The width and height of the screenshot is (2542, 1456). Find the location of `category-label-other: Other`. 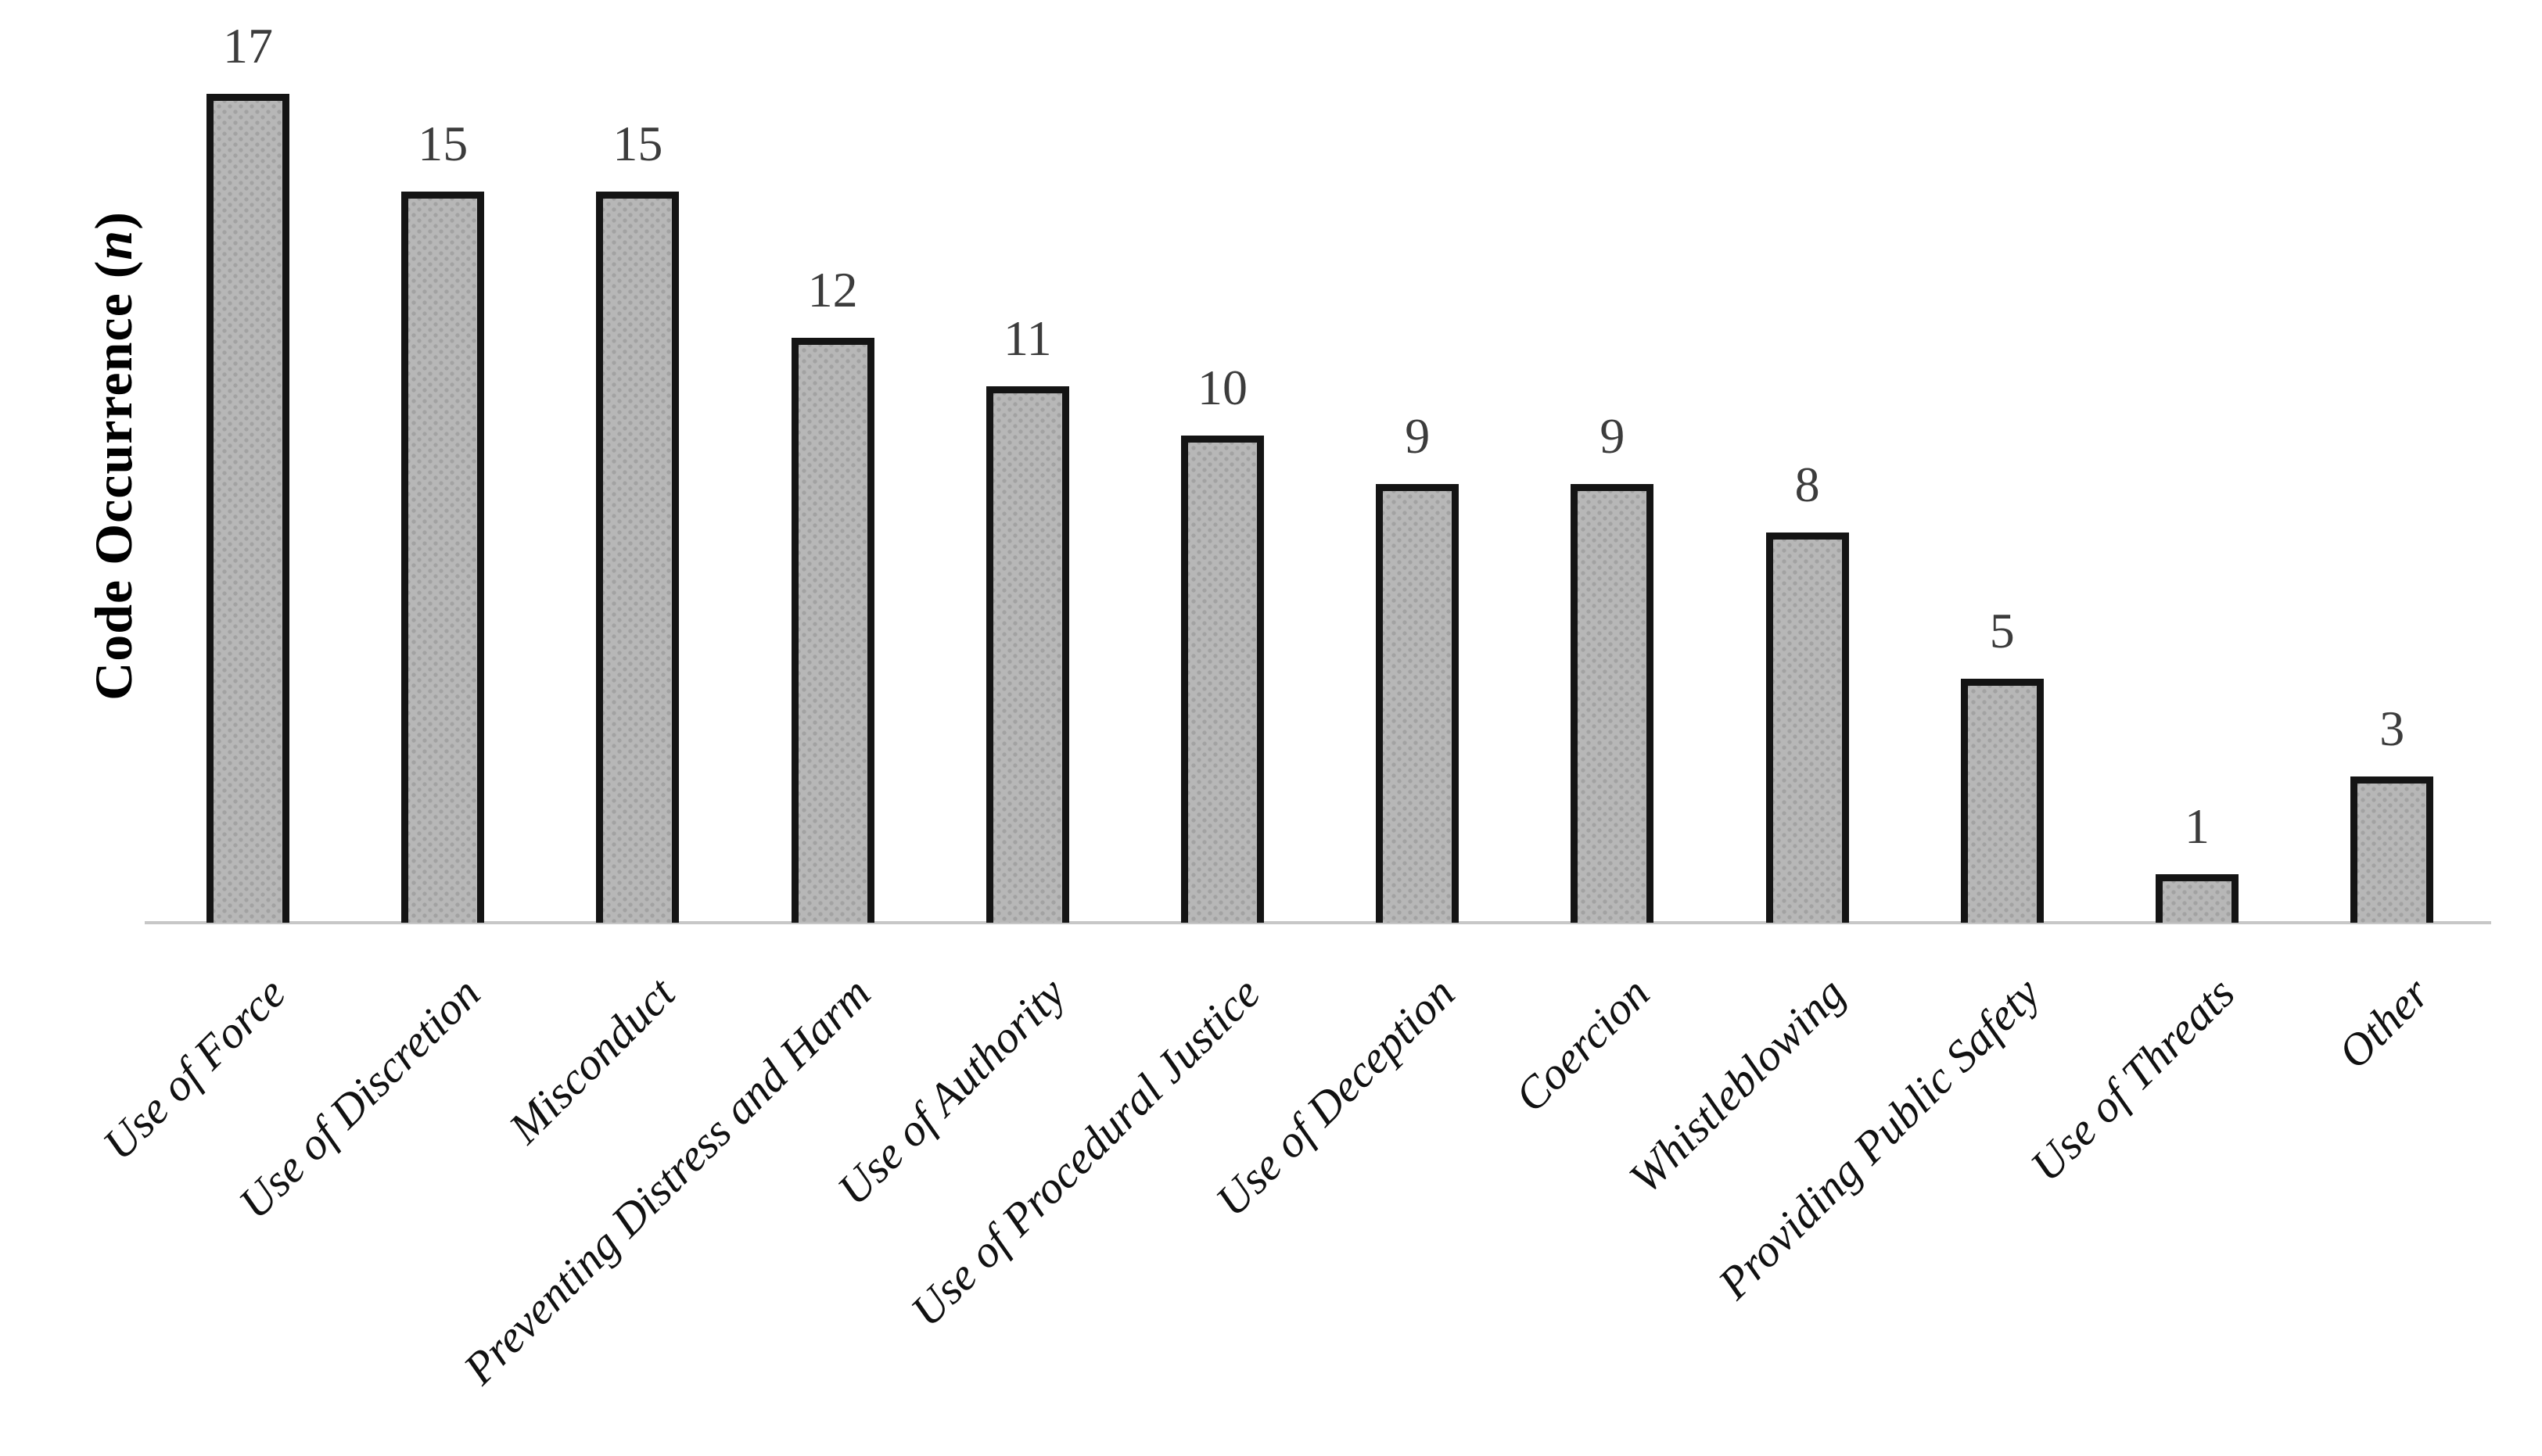

category-label-other: Other is located at coordinates (2384, 1022).